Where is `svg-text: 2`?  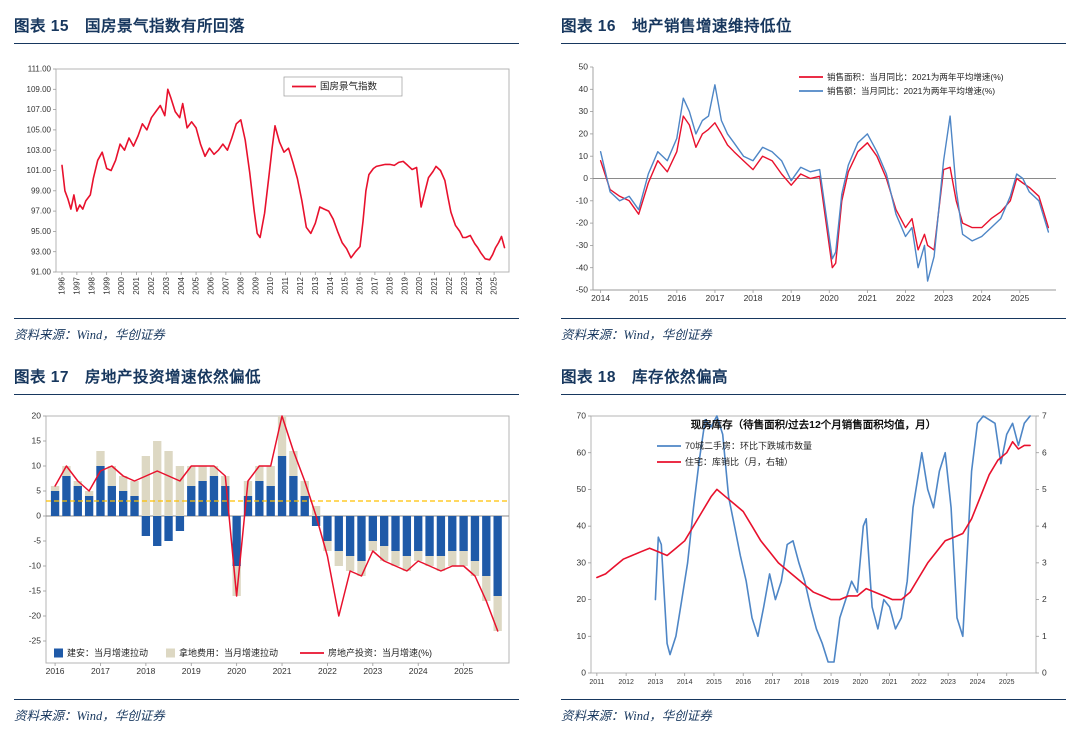
svg-text: 2 is located at coordinates (1044, 599).